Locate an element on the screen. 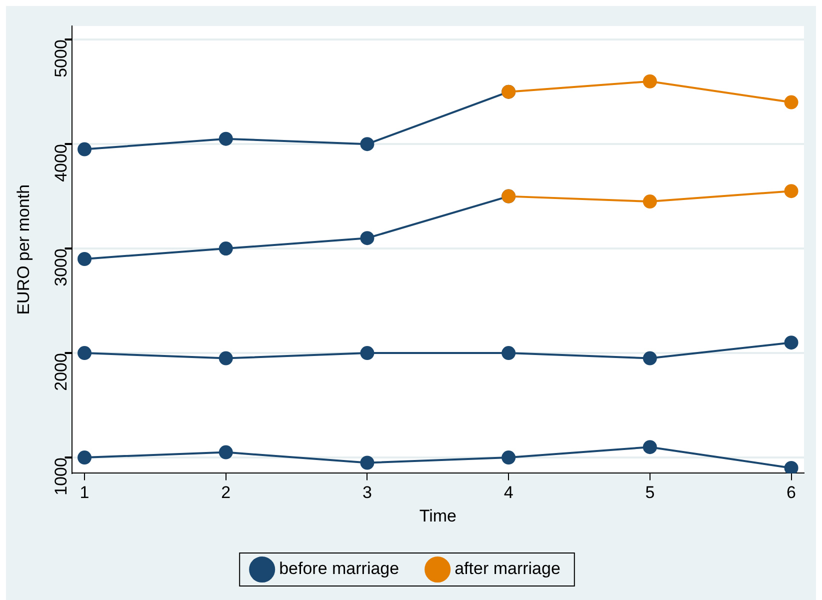 The height and width of the screenshot is (600, 822). y-axis-title: EURO per month is located at coordinates (23, 249).